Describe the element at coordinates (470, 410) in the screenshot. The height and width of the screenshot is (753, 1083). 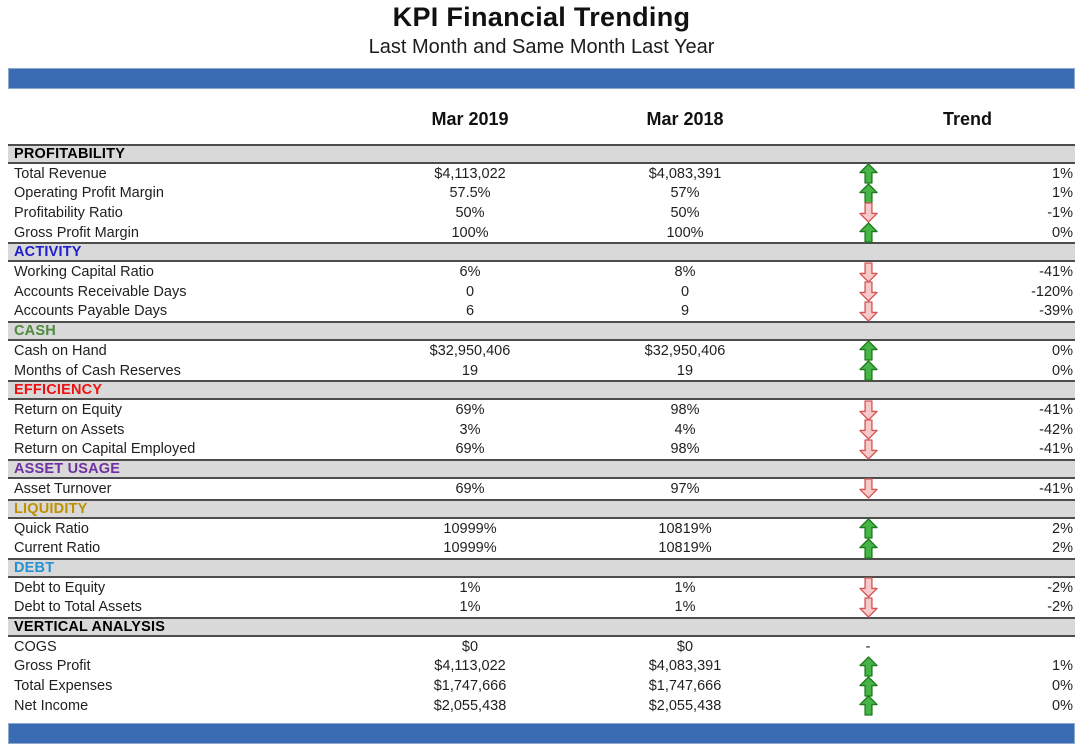
I see `value-mar-2019: 69%` at that location.